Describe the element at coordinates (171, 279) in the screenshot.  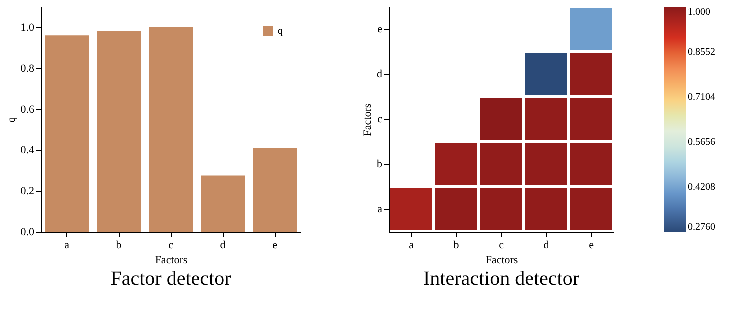
I see `text: Factor detector` at that location.